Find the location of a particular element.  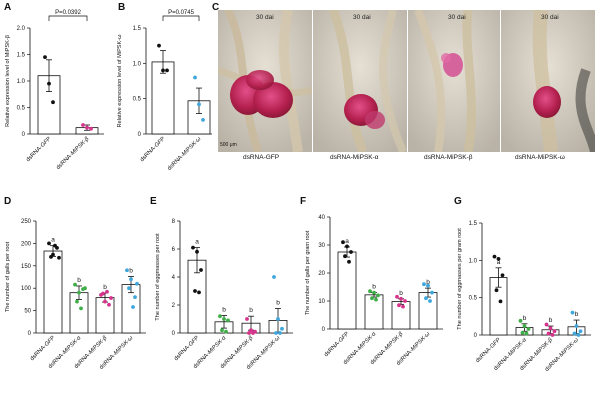

y-tick-label-e: 4 is located at coordinates (174, 278).